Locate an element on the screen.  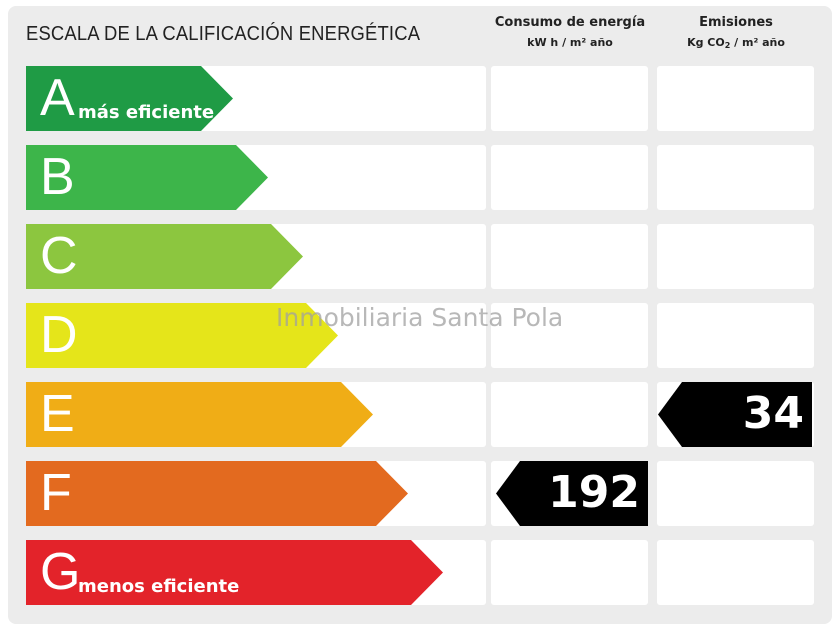
emissions-unit: Kg CO2 / m² año is located at coordinates (736, 43).